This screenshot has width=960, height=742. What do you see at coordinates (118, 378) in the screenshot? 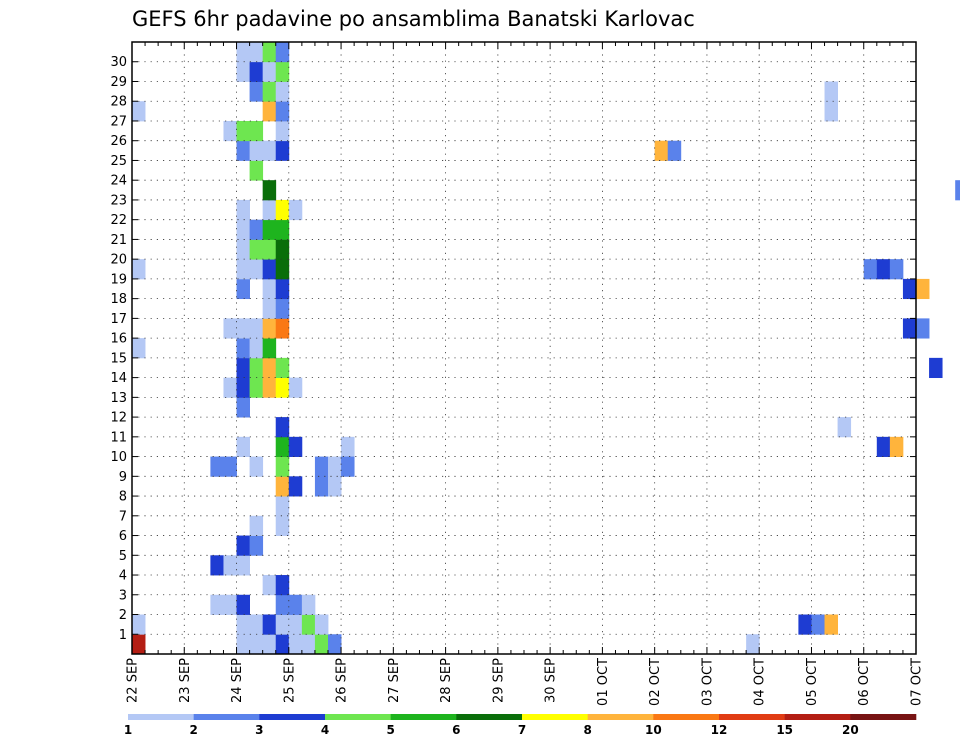
I see `y-tick-label-14: 14` at bounding box center [118, 378].